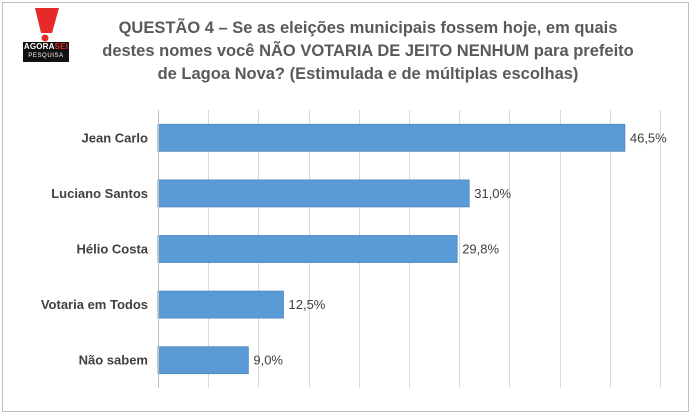 The width and height of the screenshot is (693, 416). What do you see at coordinates (46, 46) in the screenshot?
I see `logo-brand: AGORASEI` at bounding box center [46, 46].